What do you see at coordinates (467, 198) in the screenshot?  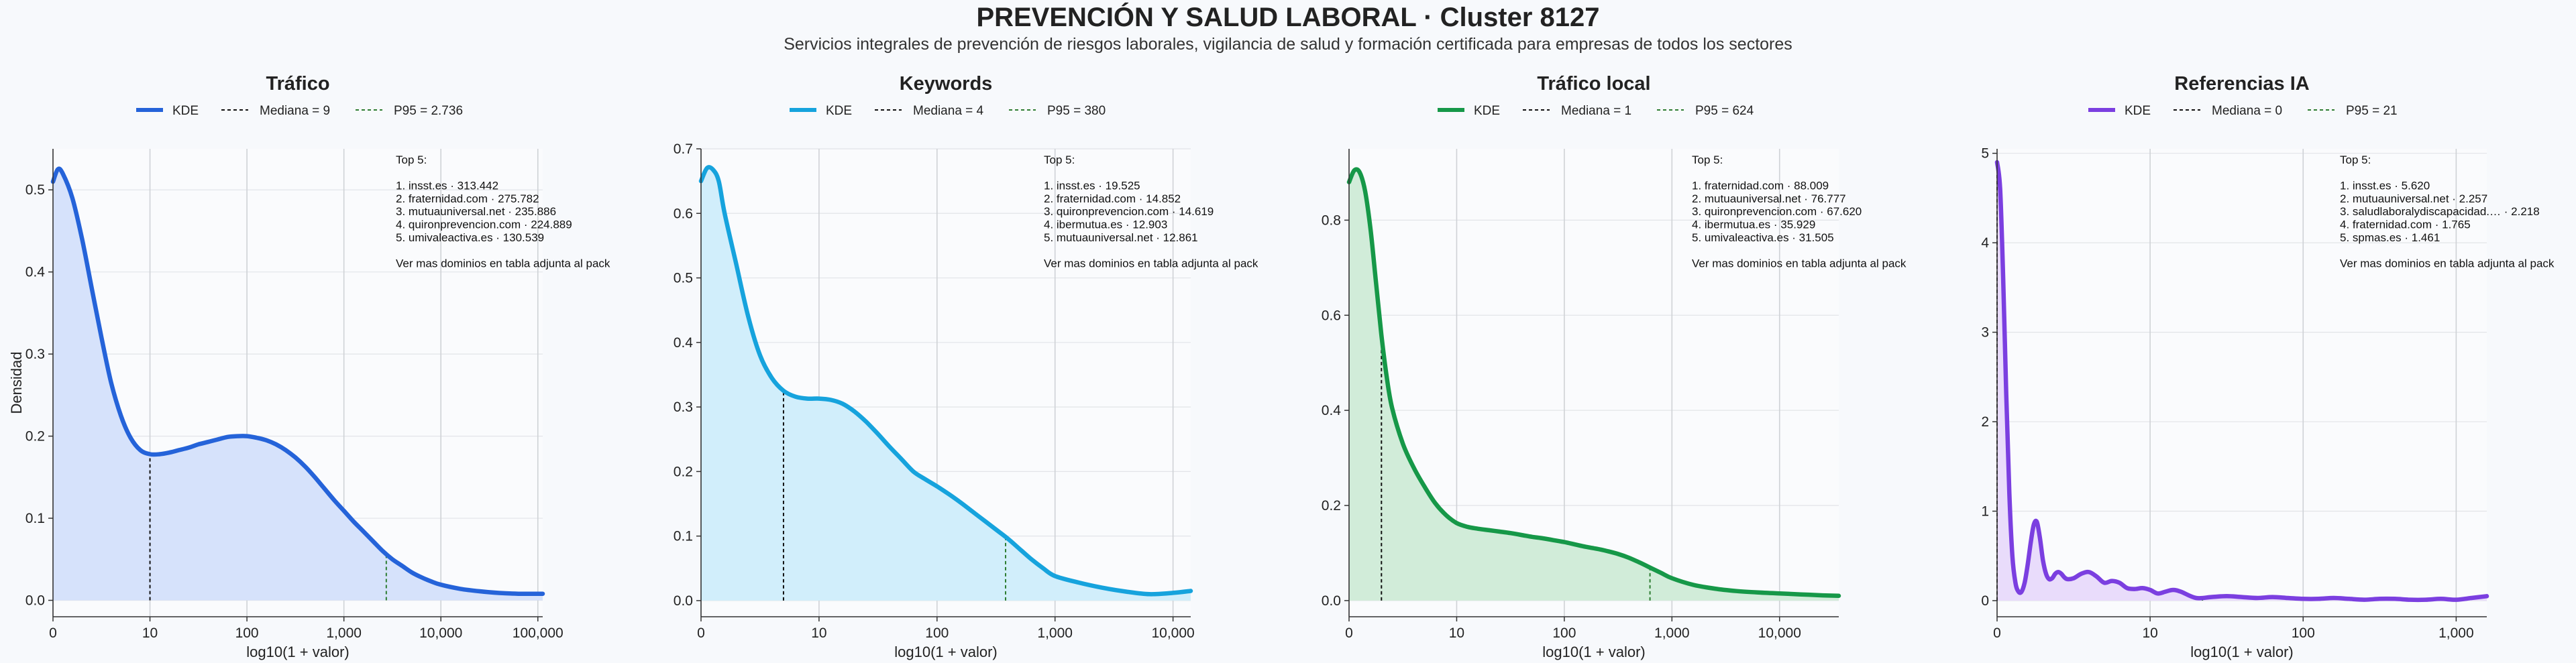 I see `annotation-line: 2. fraternidad.com · 275.782` at bounding box center [467, 198].